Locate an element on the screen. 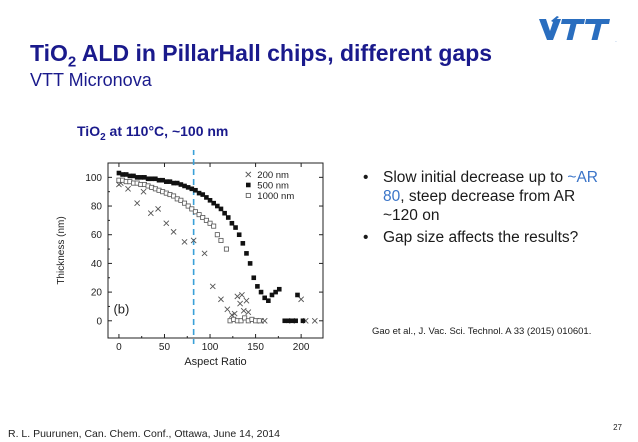  bullet-item-2: Gap size affects the results? is located at coordinates (484, 237).